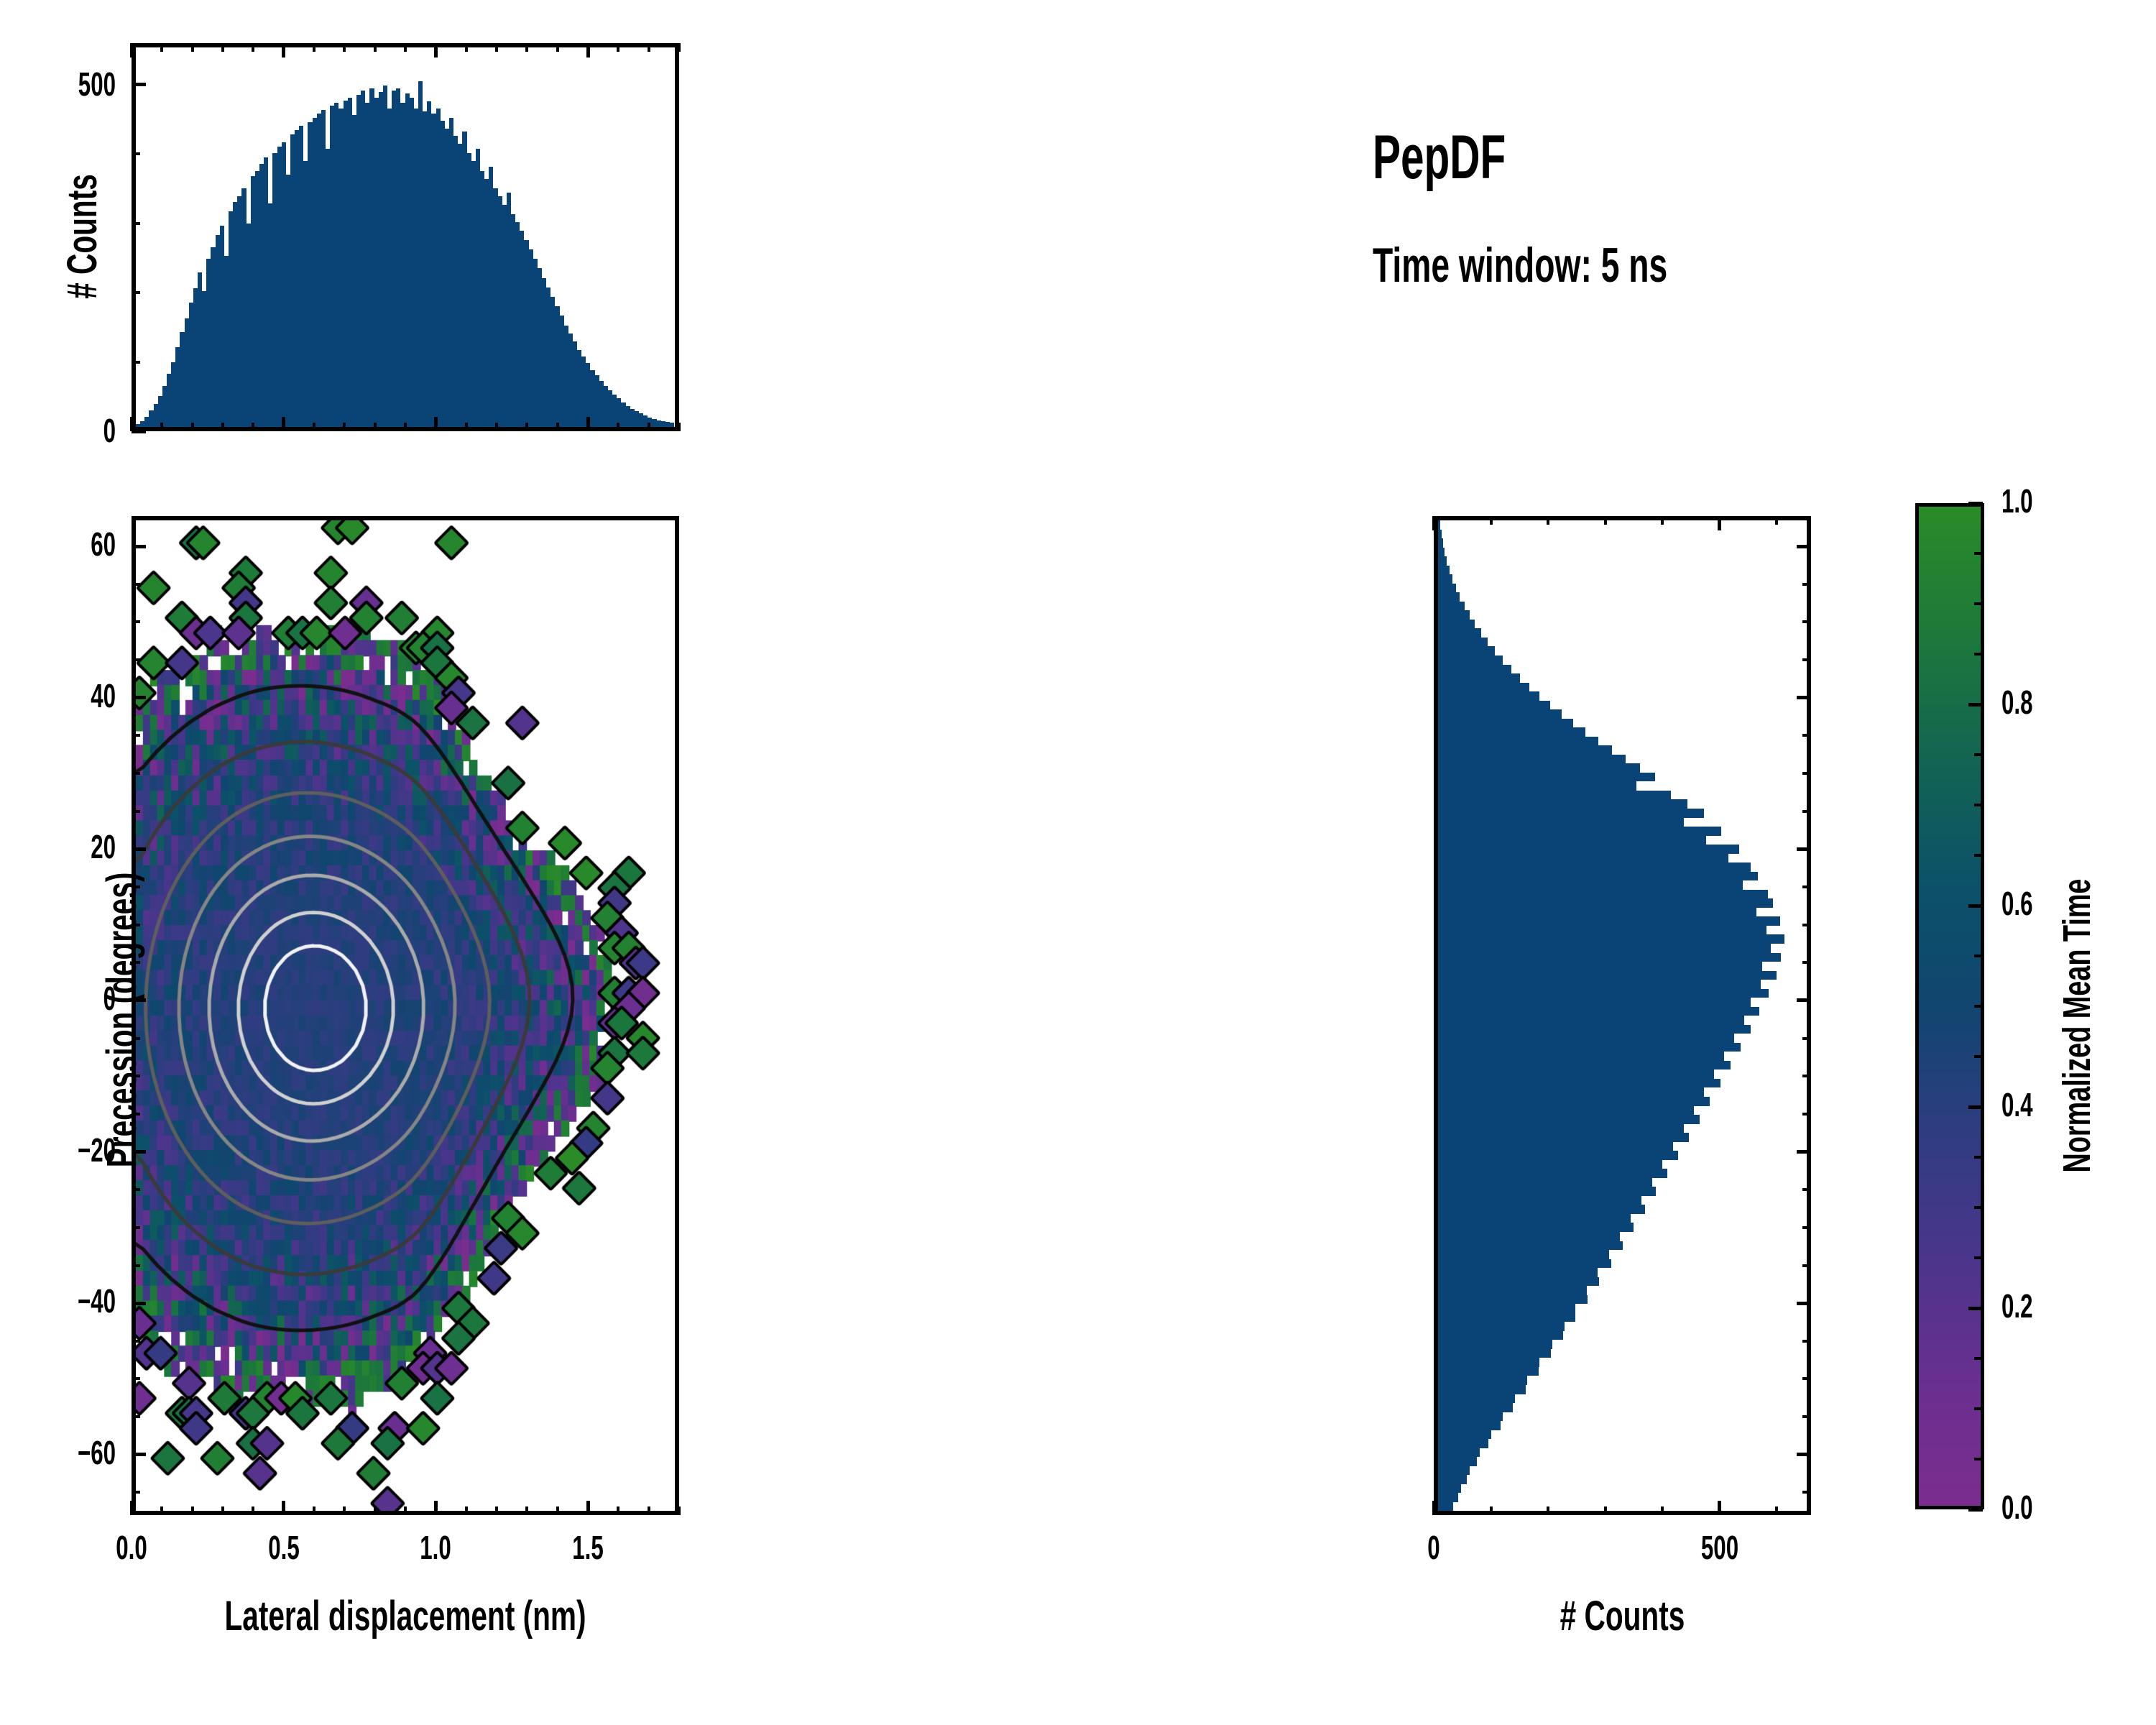 This screenshot has height=1725, width=2156. Describe the element at coordinates (1623, 1616) in the screenshot. I see `right-histogram-xlabel: # Counts` at that location.